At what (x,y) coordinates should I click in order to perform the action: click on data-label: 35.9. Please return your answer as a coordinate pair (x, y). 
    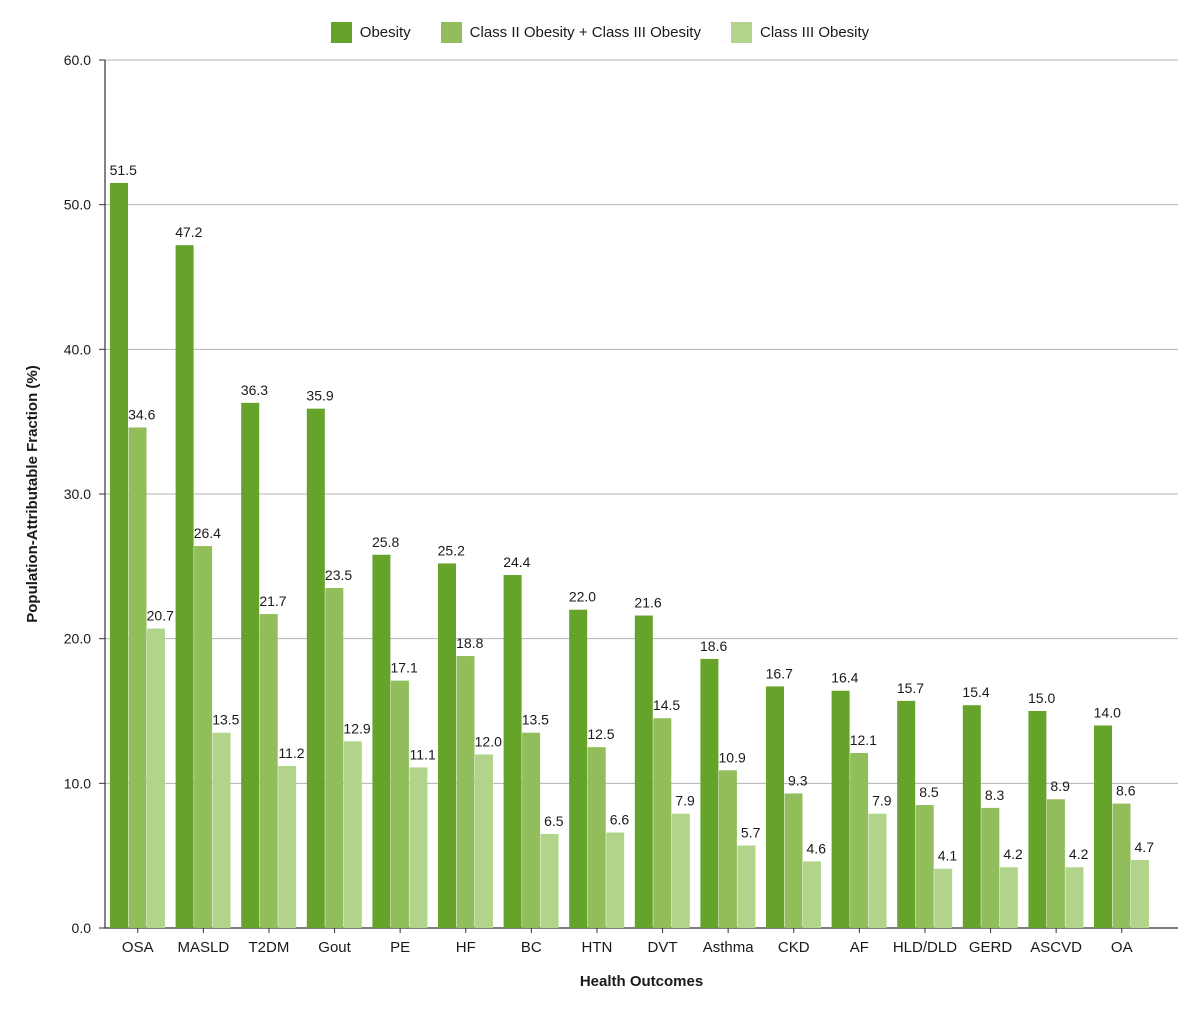
    Looking at the image, I should click on (319, 396).